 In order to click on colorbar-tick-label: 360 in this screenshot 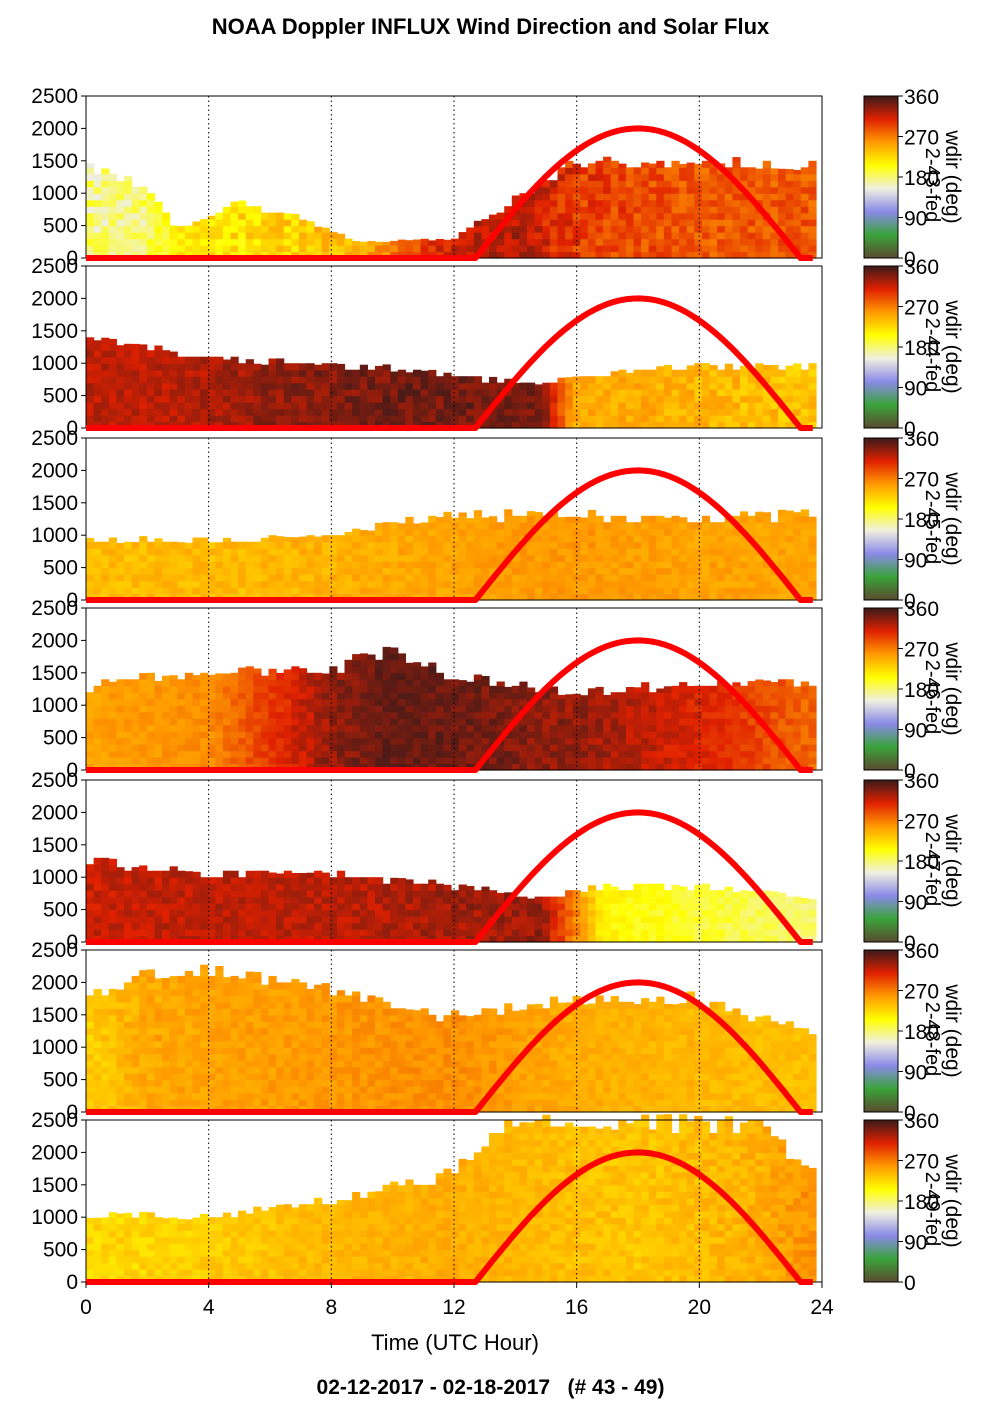, I will do `click(921, 609)`.